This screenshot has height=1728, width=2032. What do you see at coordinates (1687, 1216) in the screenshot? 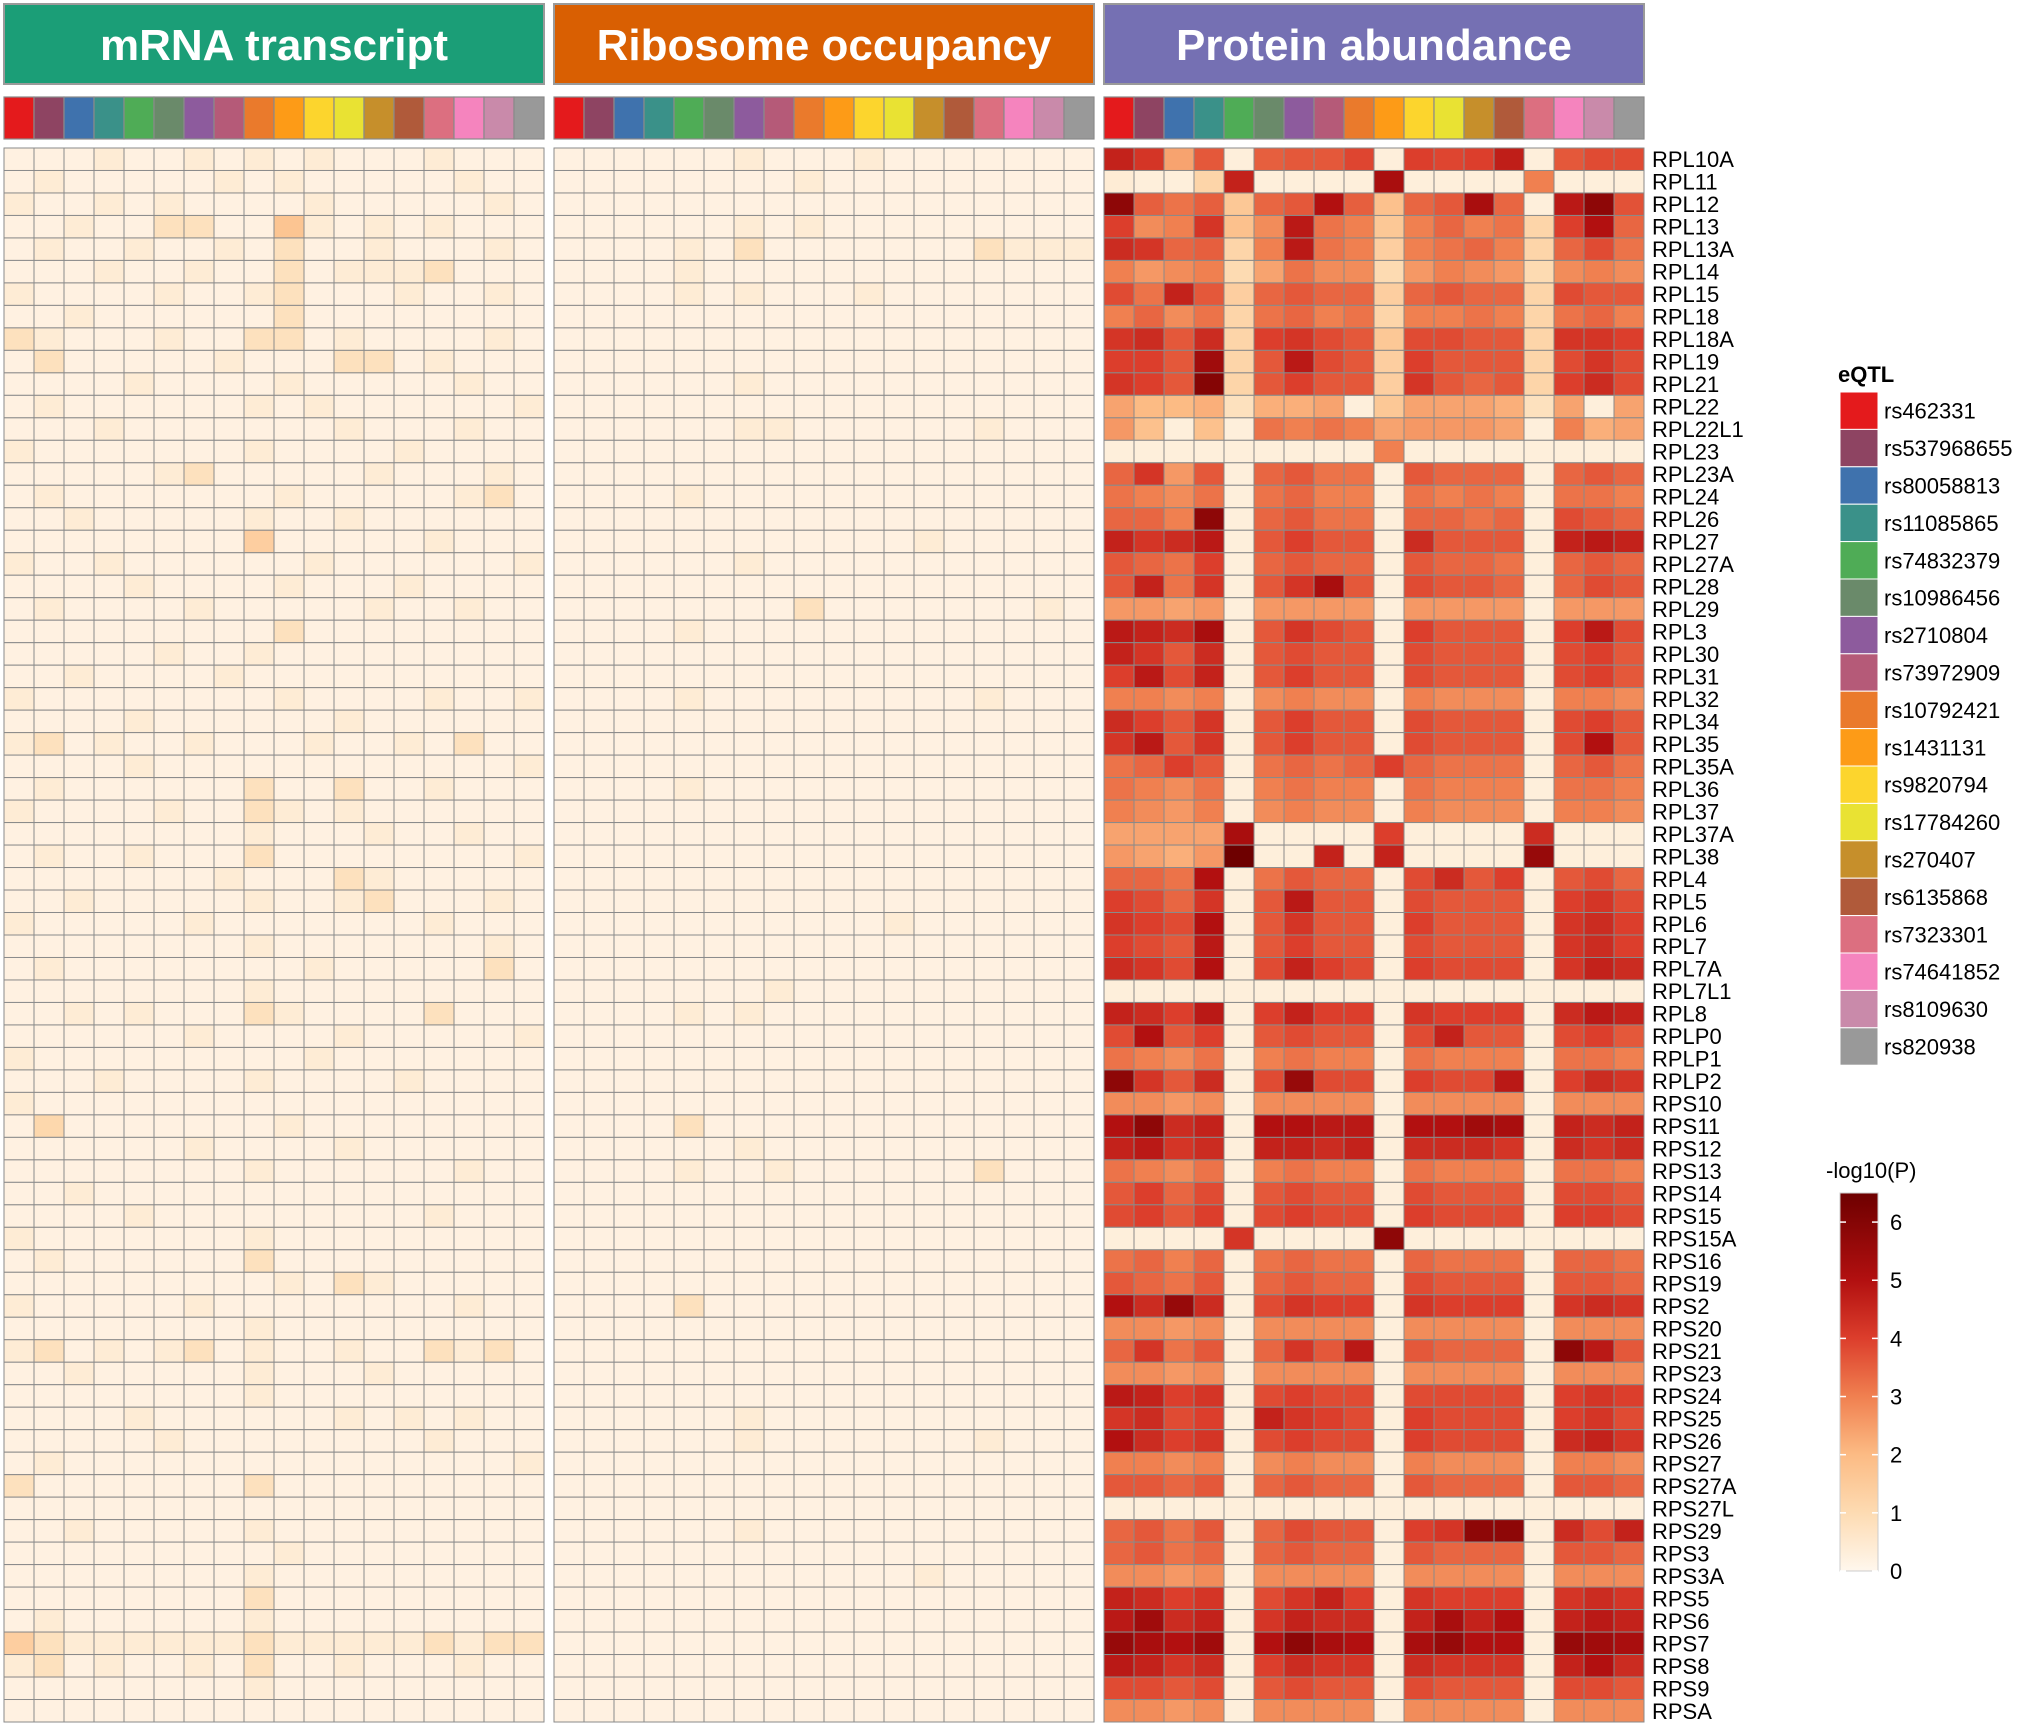
I see `gene-label: RPS15` at bounding box center [1687, 1216].